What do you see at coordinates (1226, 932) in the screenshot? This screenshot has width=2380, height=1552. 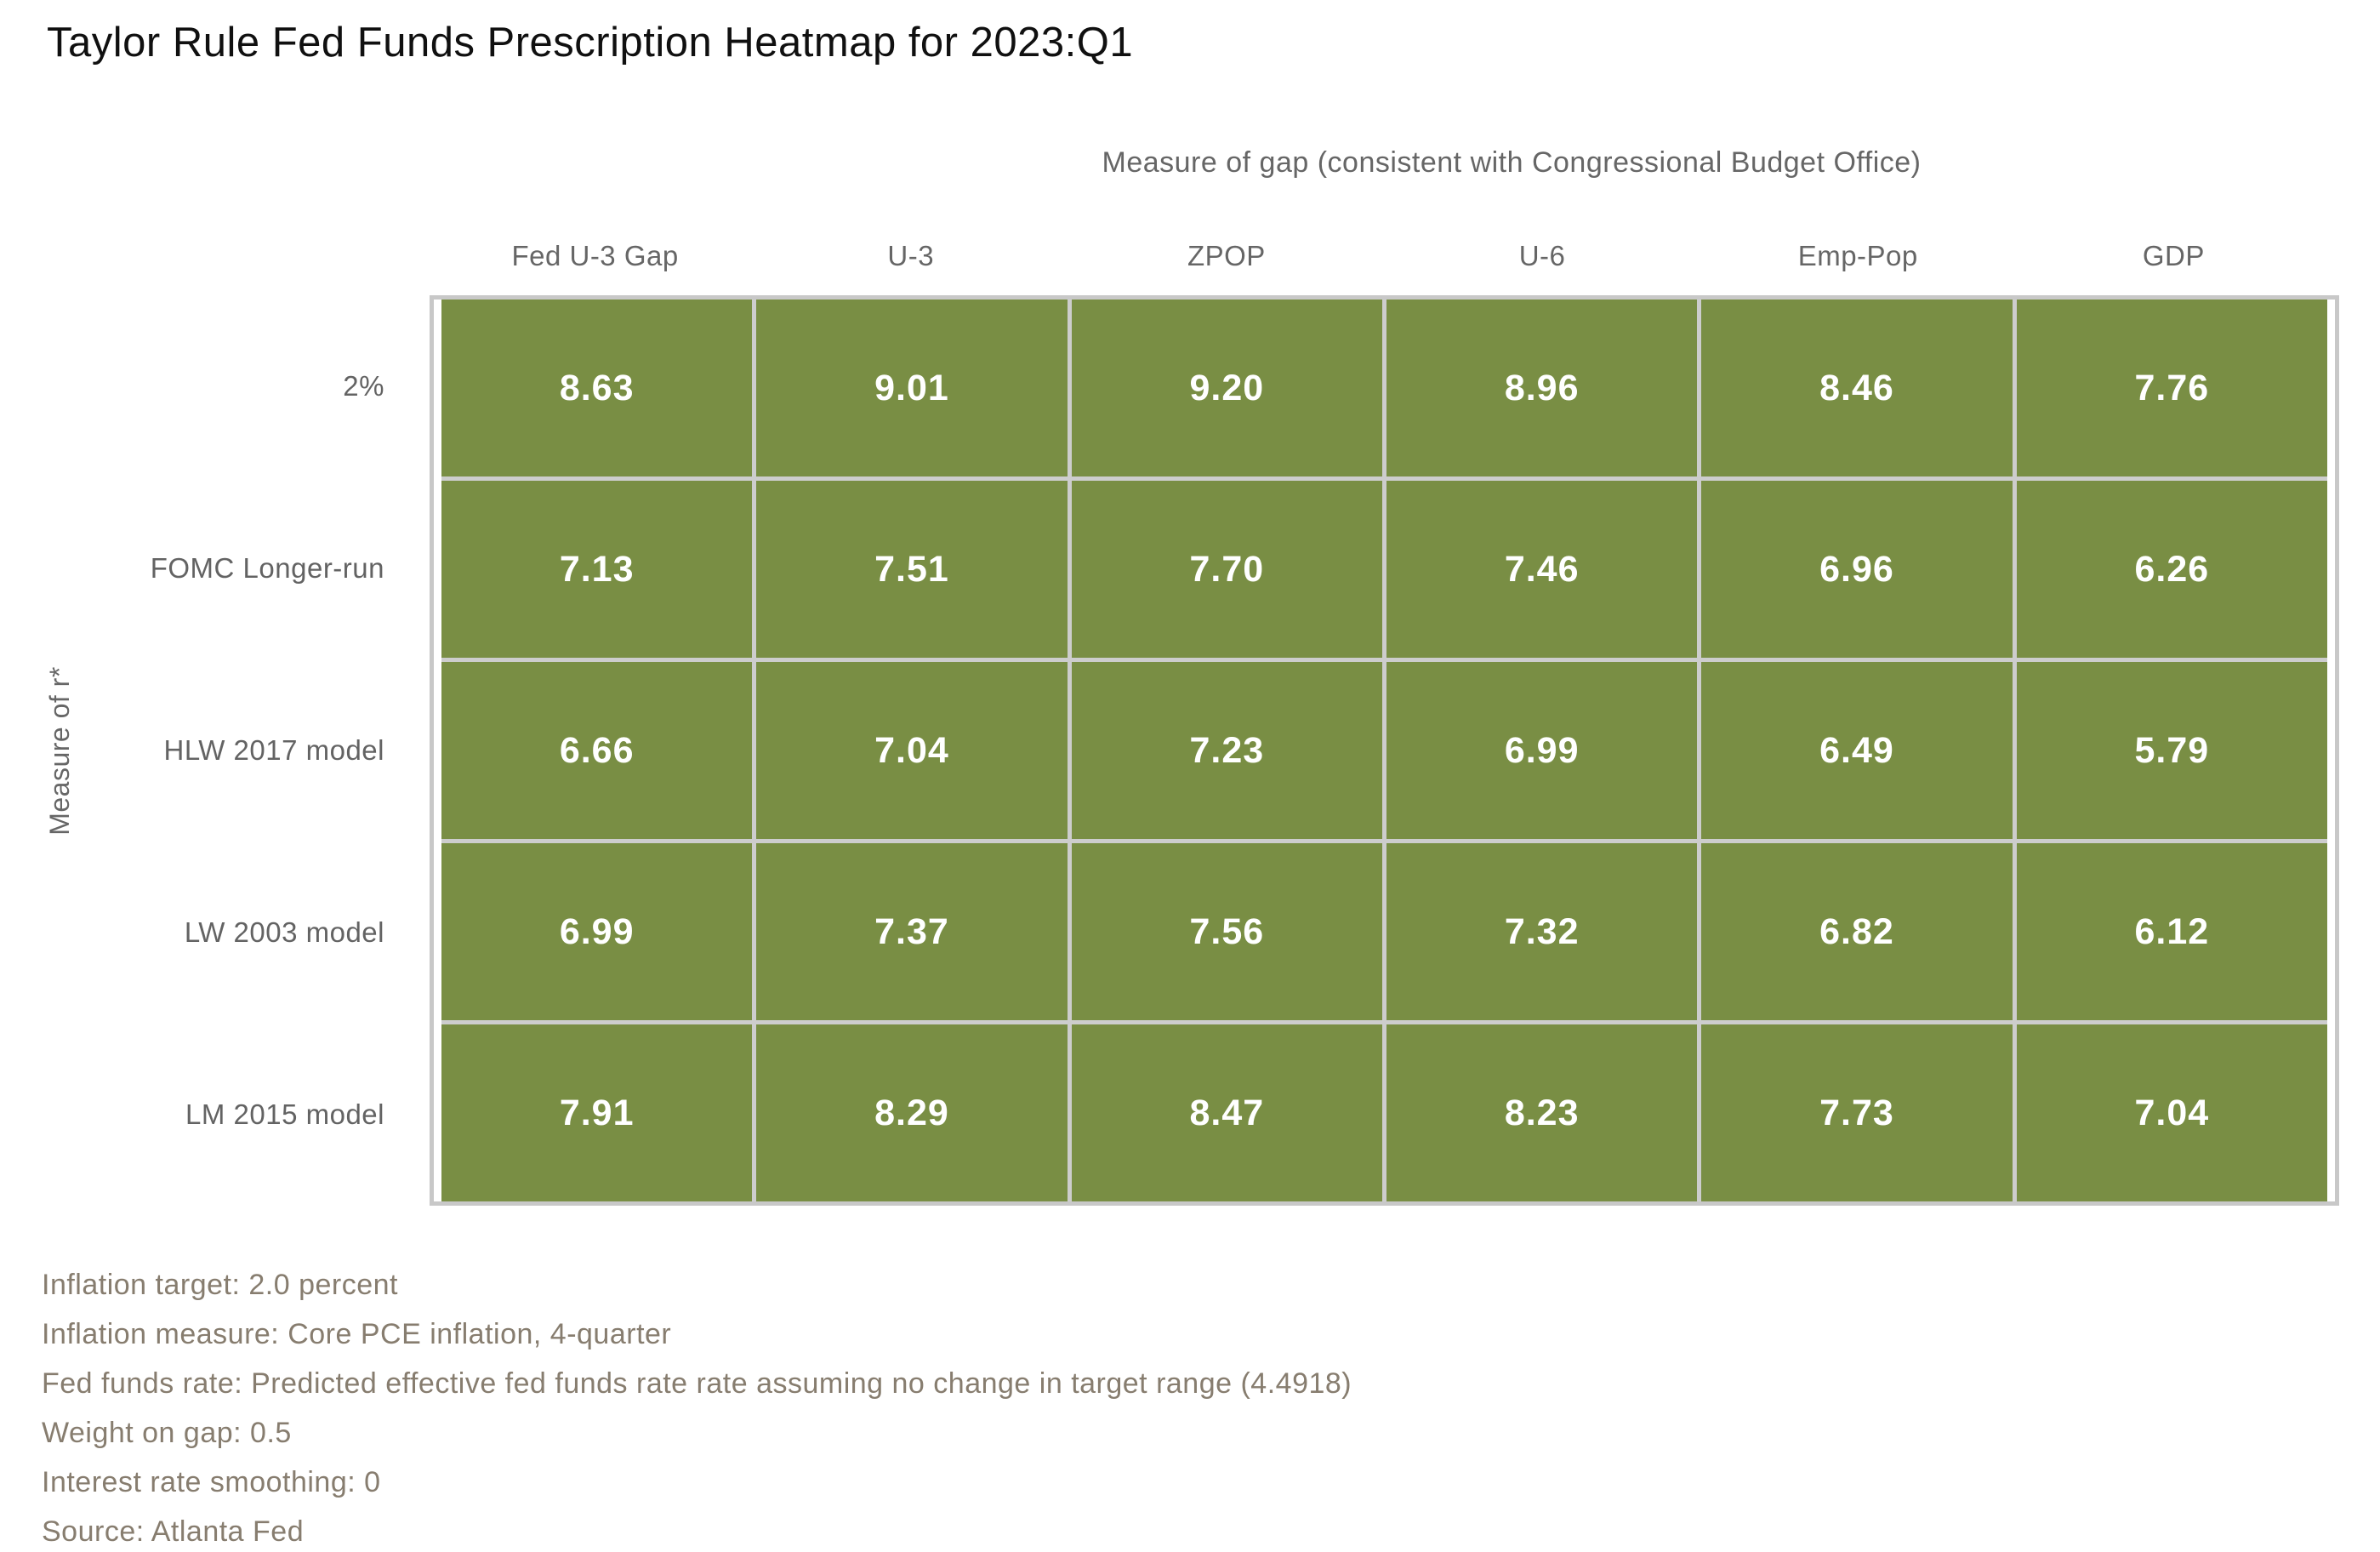 I see `heatmap-cell: 7.56` at bounding box center [1226, 932].